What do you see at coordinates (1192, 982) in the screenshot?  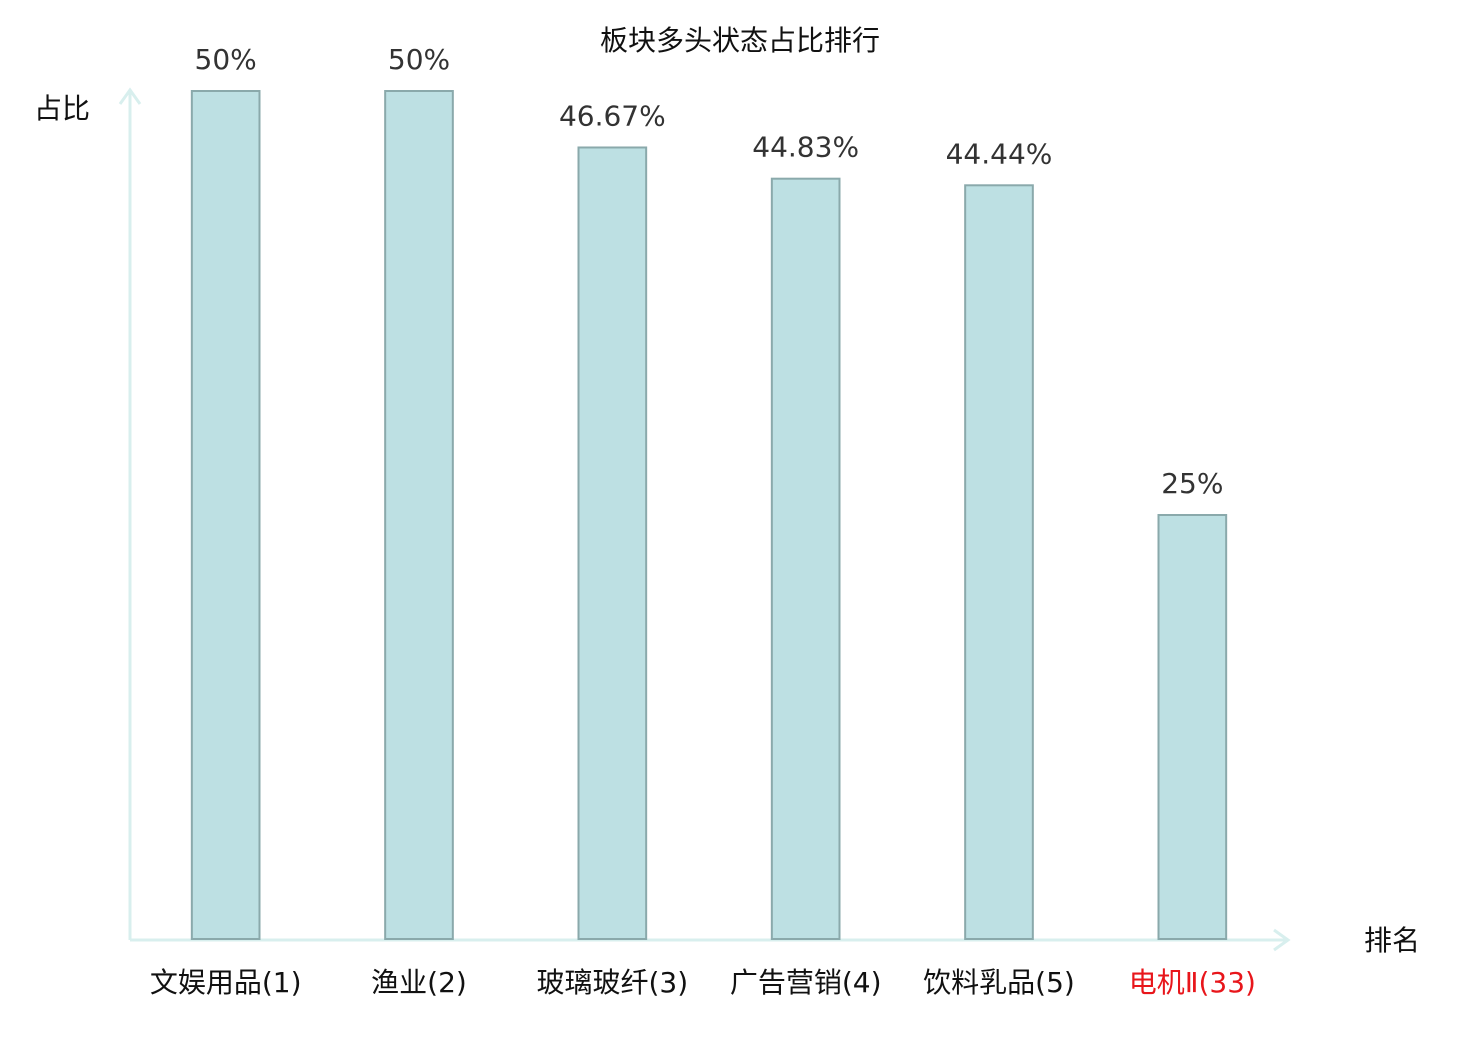 I see `x-tick-label: 电机Ⅱ(33)` at bounding box center [1192, 982].